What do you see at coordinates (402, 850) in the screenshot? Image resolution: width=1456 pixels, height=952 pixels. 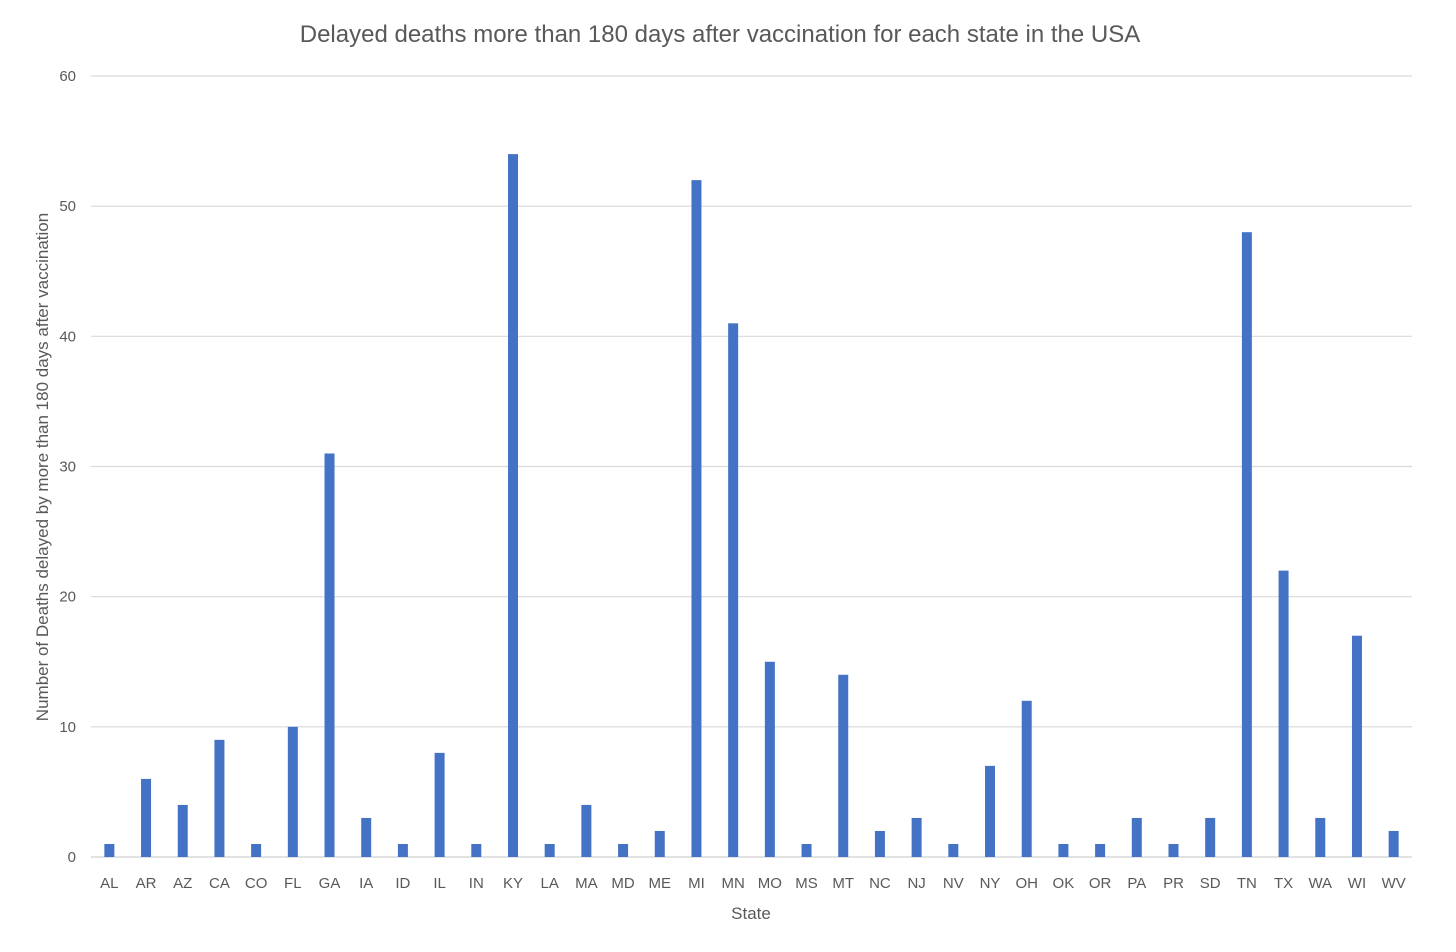 I see `bar-id` at bounding box center [402, 850].